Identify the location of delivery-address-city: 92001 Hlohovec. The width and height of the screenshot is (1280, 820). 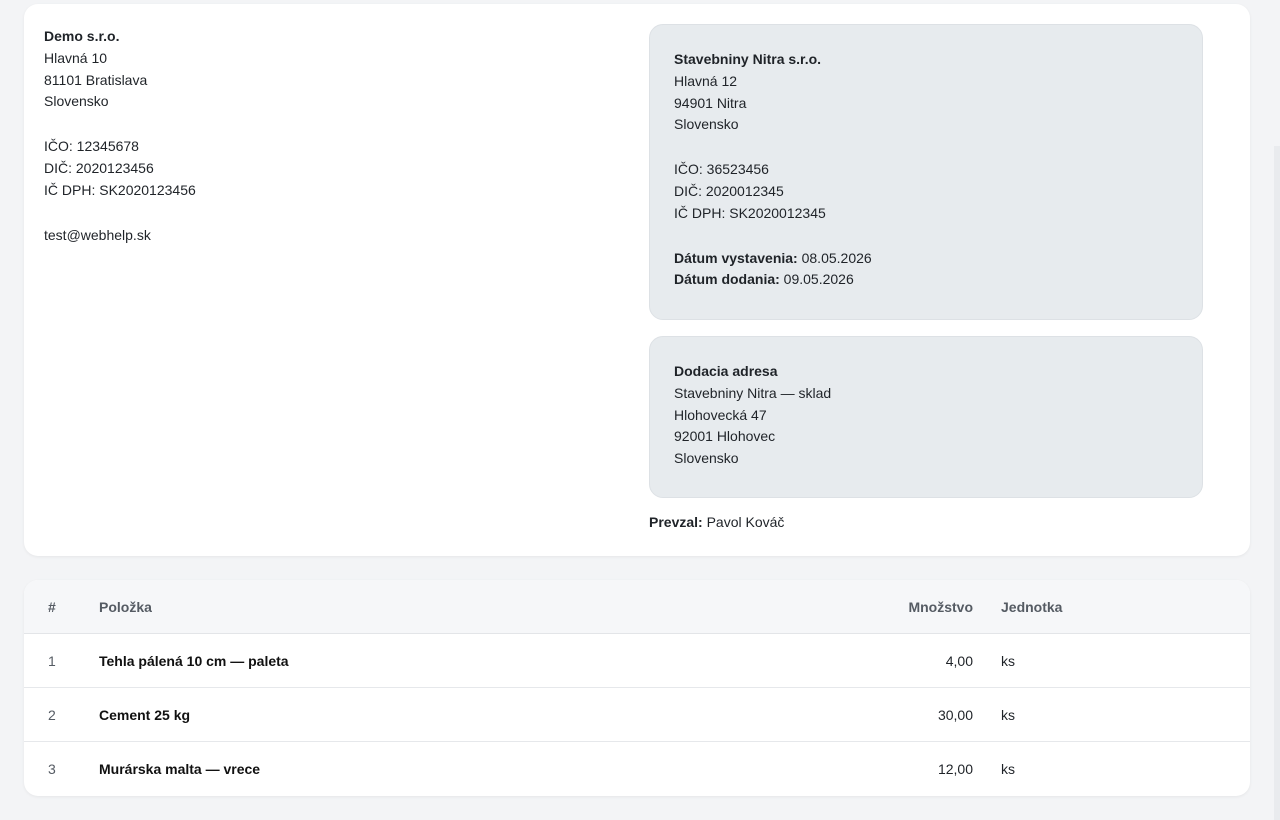
(725, 436).